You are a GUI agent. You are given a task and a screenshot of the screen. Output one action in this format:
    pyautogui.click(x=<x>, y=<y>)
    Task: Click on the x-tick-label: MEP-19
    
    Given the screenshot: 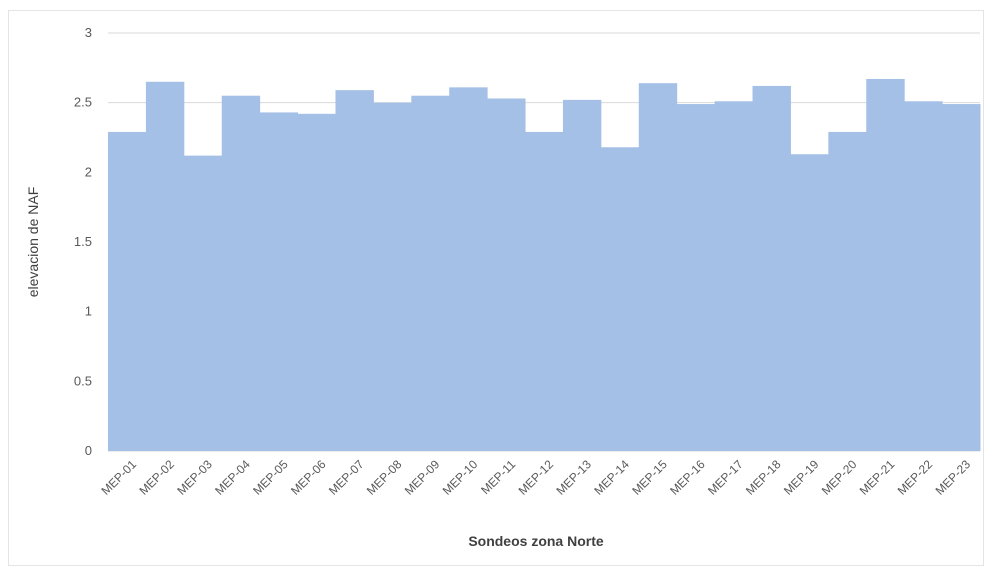 What is the action you would take?
    pyautogui.click(x=801, y=477)
    